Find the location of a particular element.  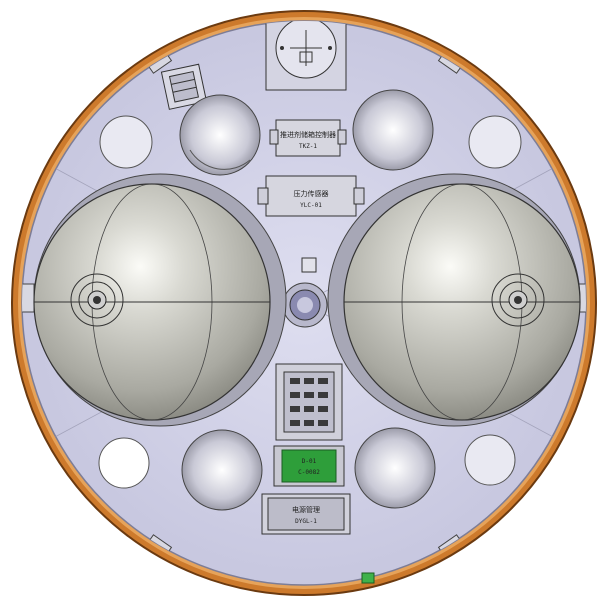

green-unit-code: D-01 is located at coordinates (309, 461).